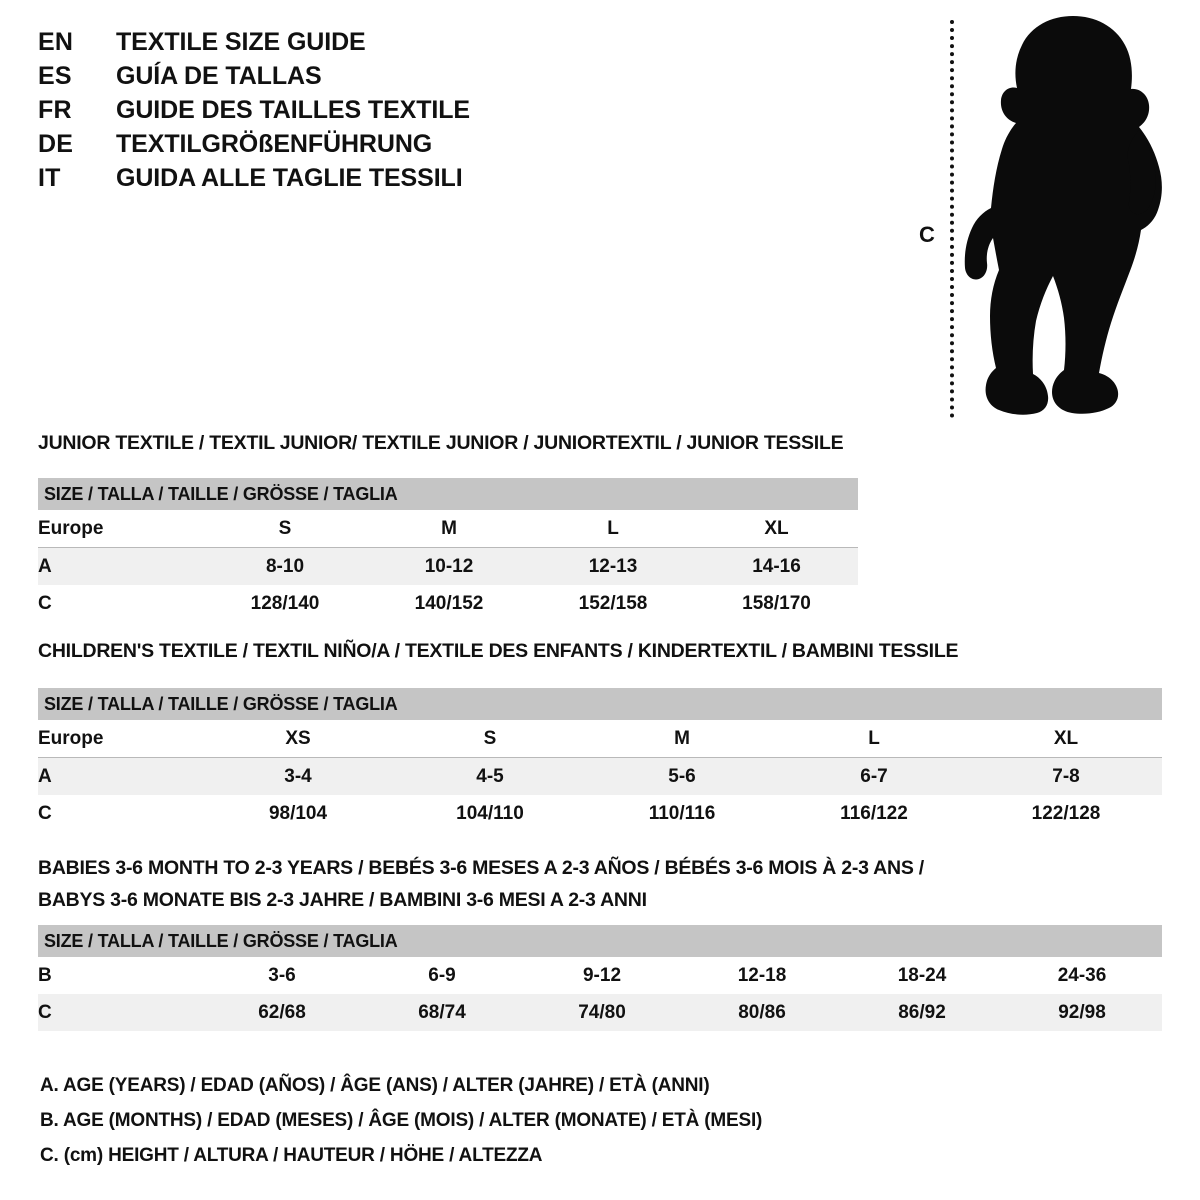 This screenshot has height=1200, width=1200. I want to click on language-row-fr: FR GUIDE DES TAILLES TEXTILE, so click(298, 113).